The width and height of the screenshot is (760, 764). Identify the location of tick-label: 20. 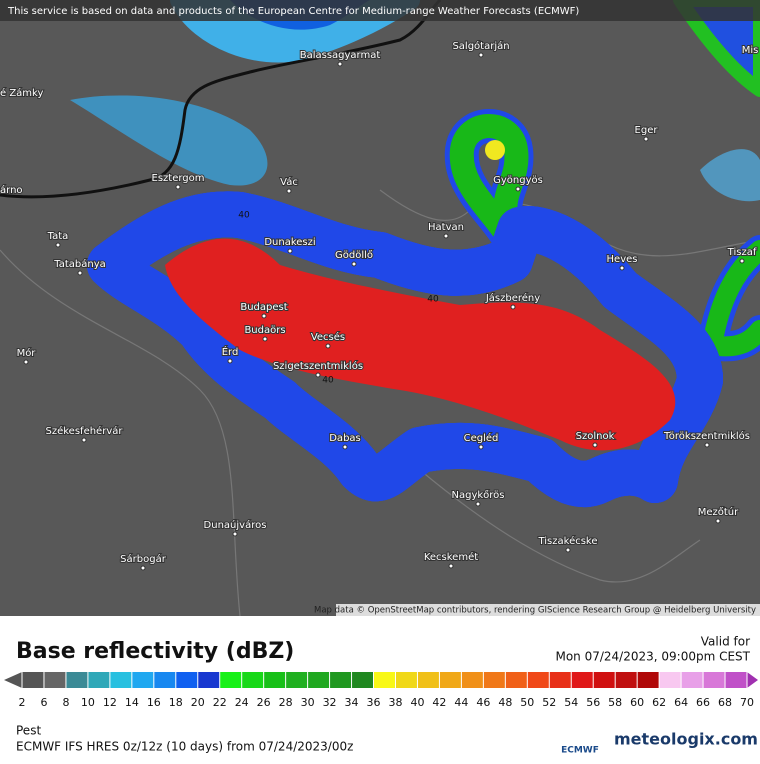
(198, 702).